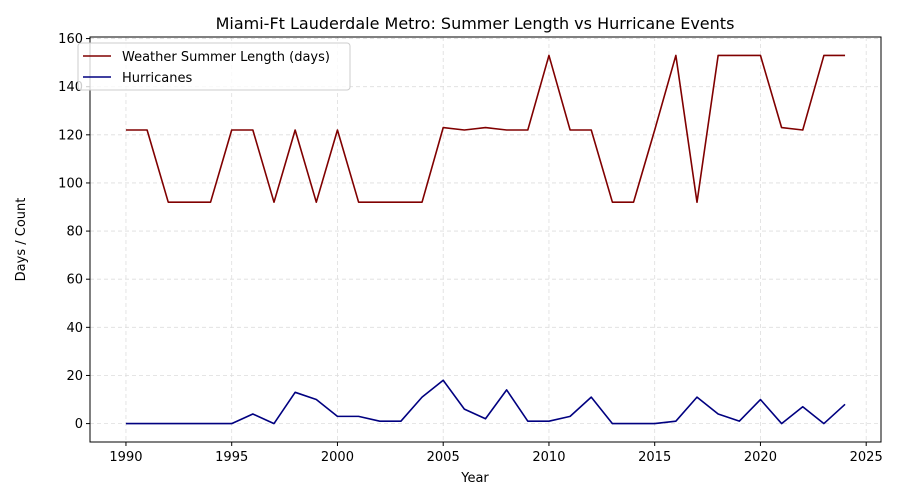 This screenshot has width=900, height=500. Describe the element at coordinates (79, 424) in the screenshot. I see `y-tick-label: 0` at that location.